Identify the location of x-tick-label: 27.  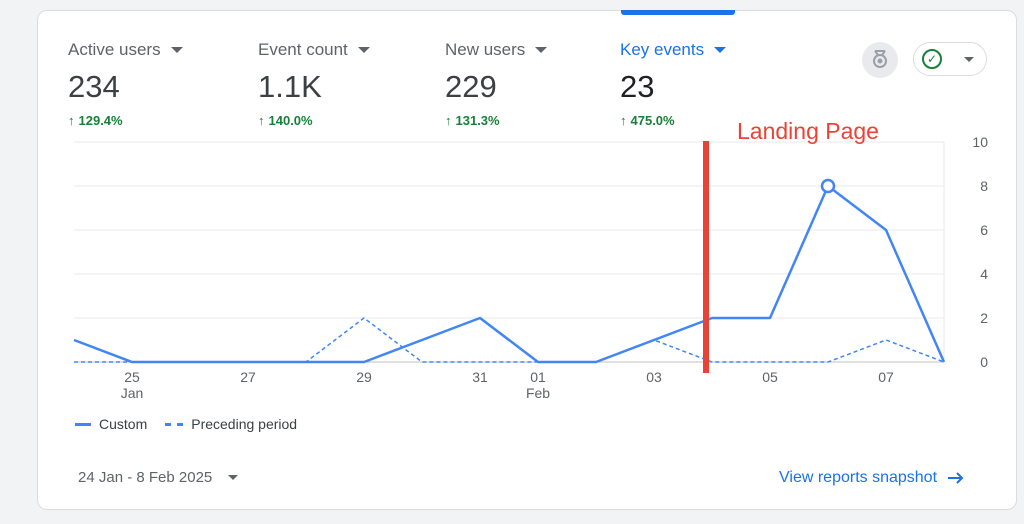
(248, 377).